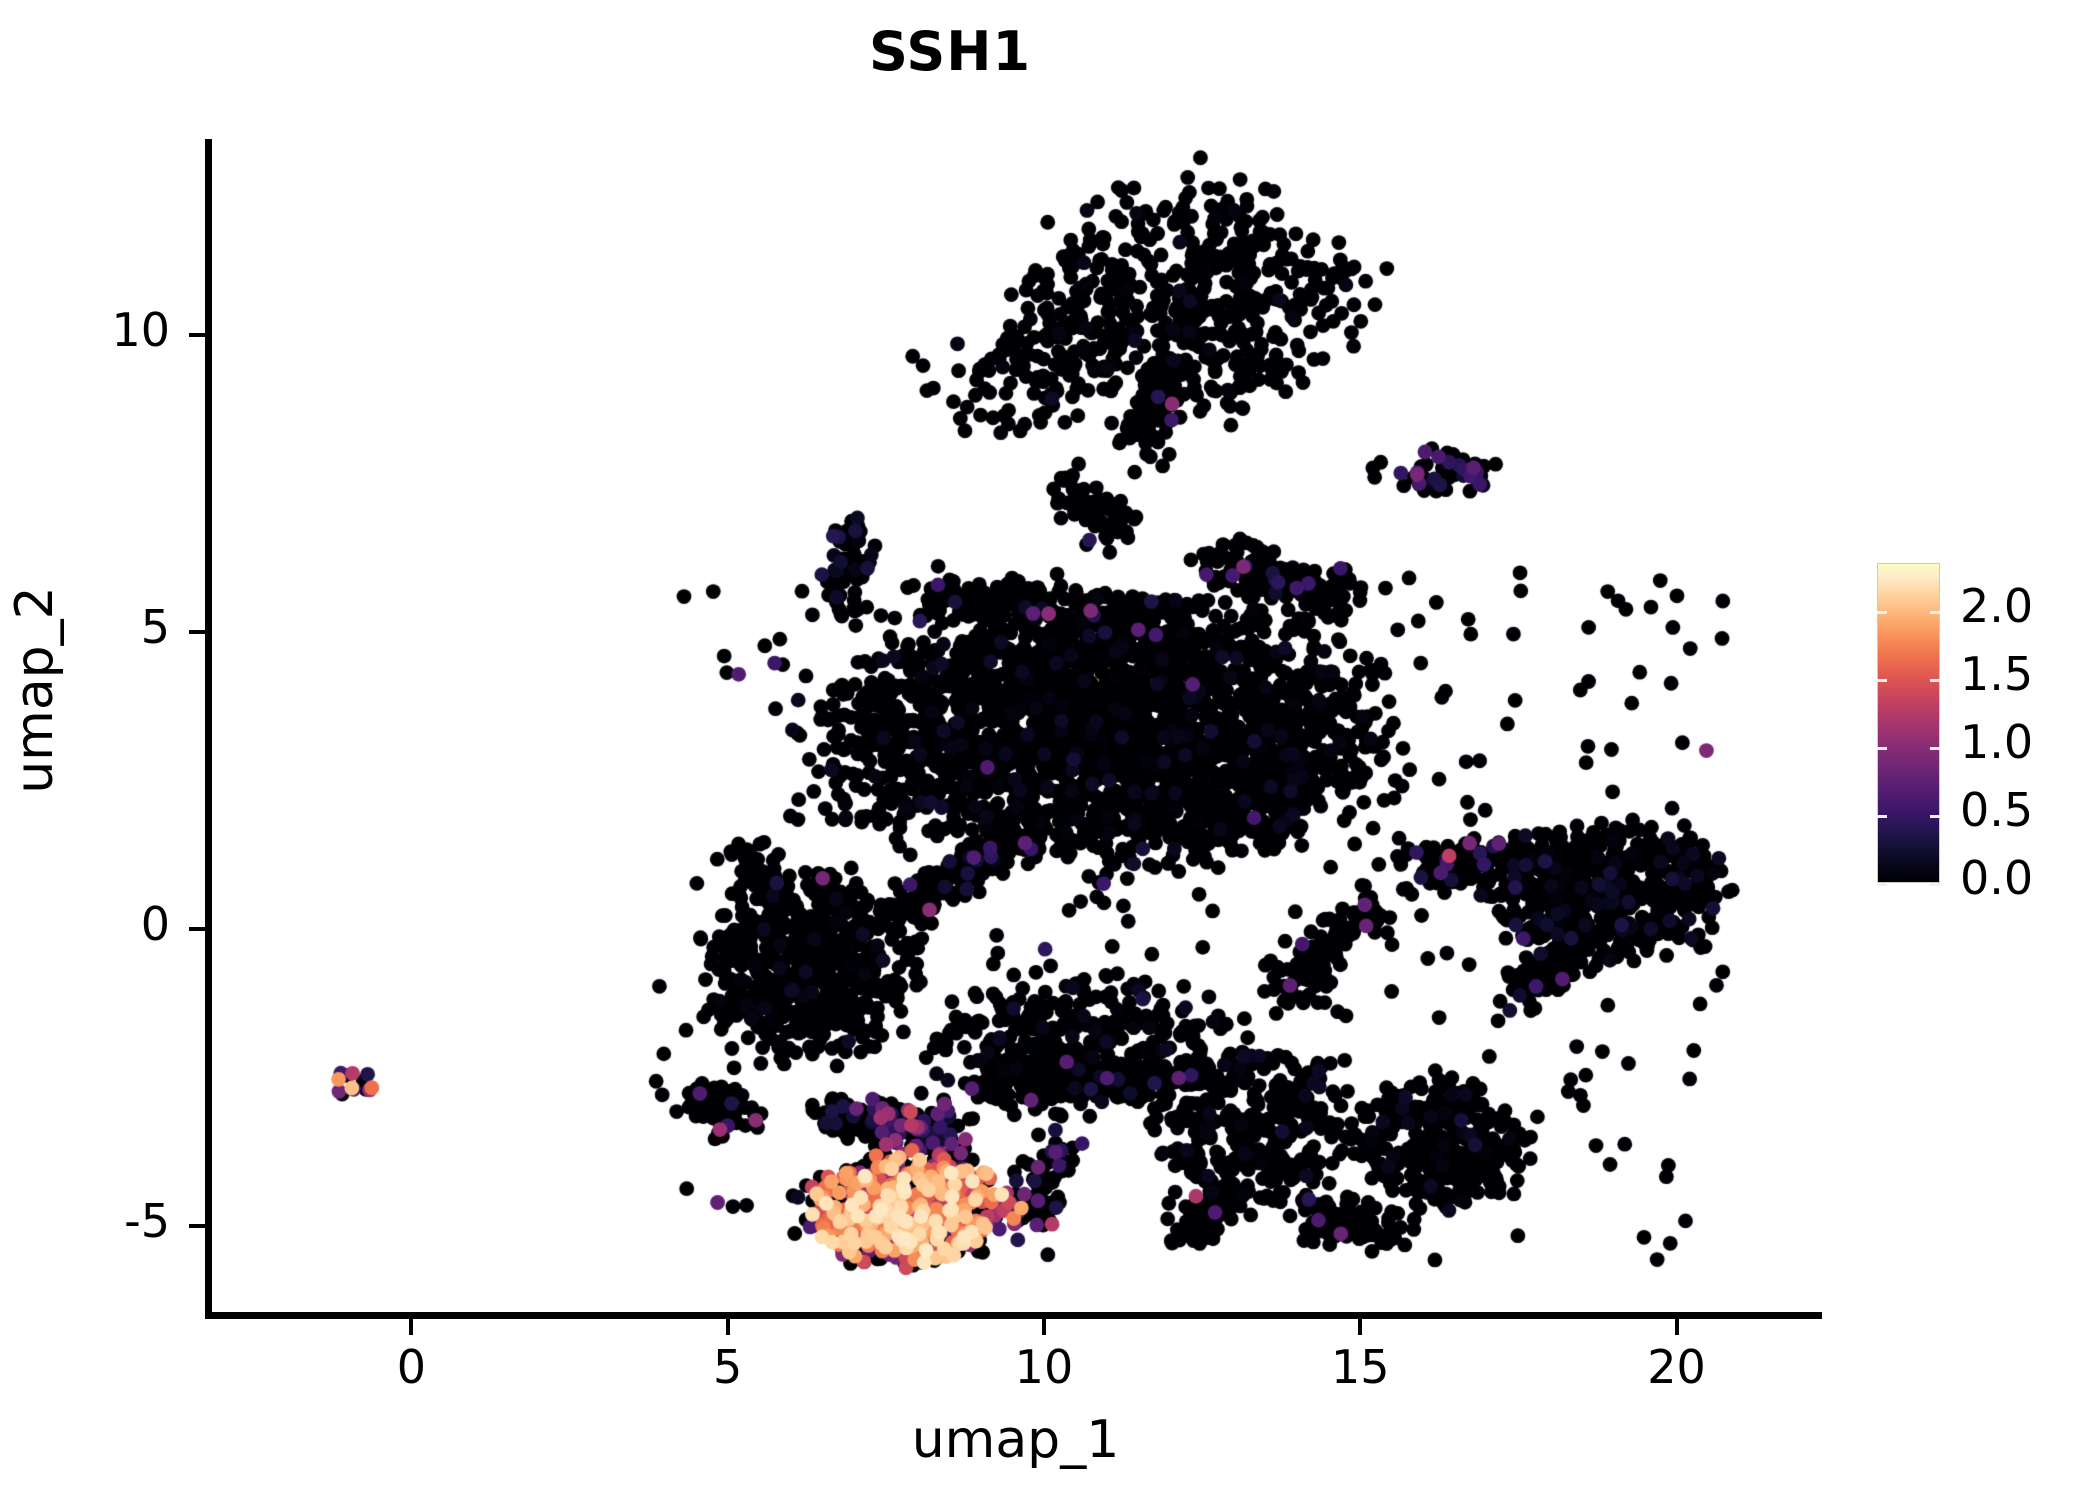 The height and width of the screenshot is (1500, 2100). What do you see at coordinates (1997, 878) in the screenshot?
I see `colorbar-tick-label: 0.0` at bounding box center [1997, 878].